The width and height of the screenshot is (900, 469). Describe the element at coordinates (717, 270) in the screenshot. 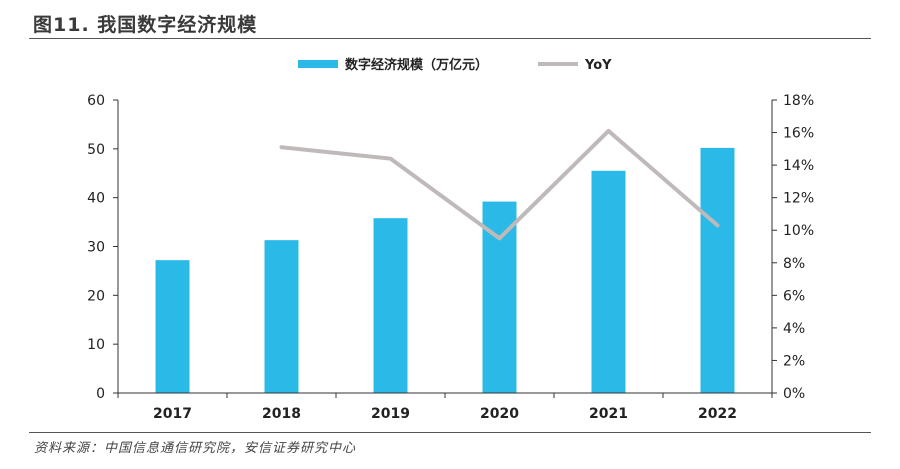

I see `bar-2022` at that location.